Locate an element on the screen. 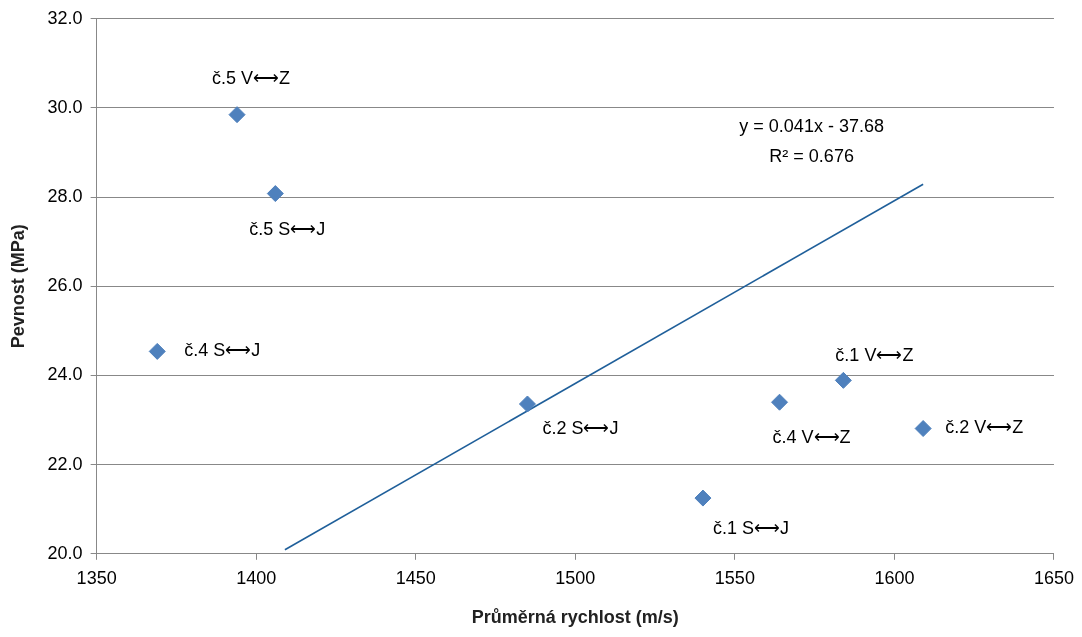 The width and height of the screenshot is (1082, 637). y-tick-label: 32.0 is located at coordinates (65, 17).